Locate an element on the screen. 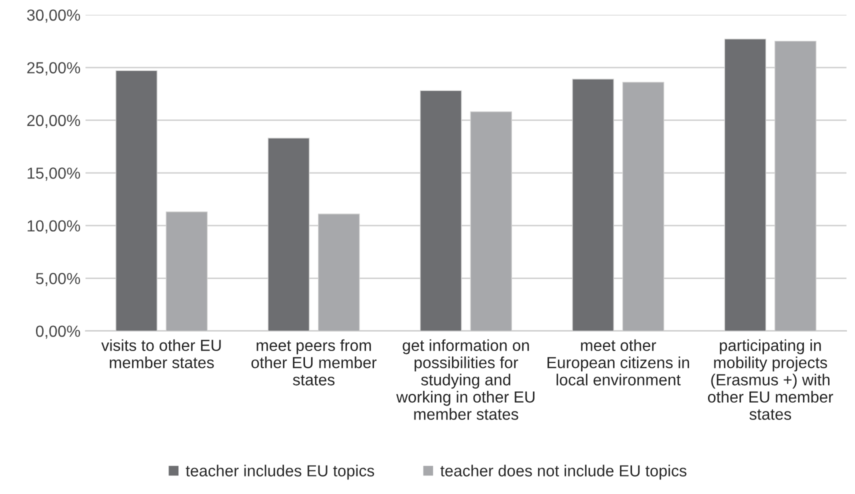 This screenshot has width=855, height=494. y-tick-label: 15,00% is located at coordinates (54, 174).